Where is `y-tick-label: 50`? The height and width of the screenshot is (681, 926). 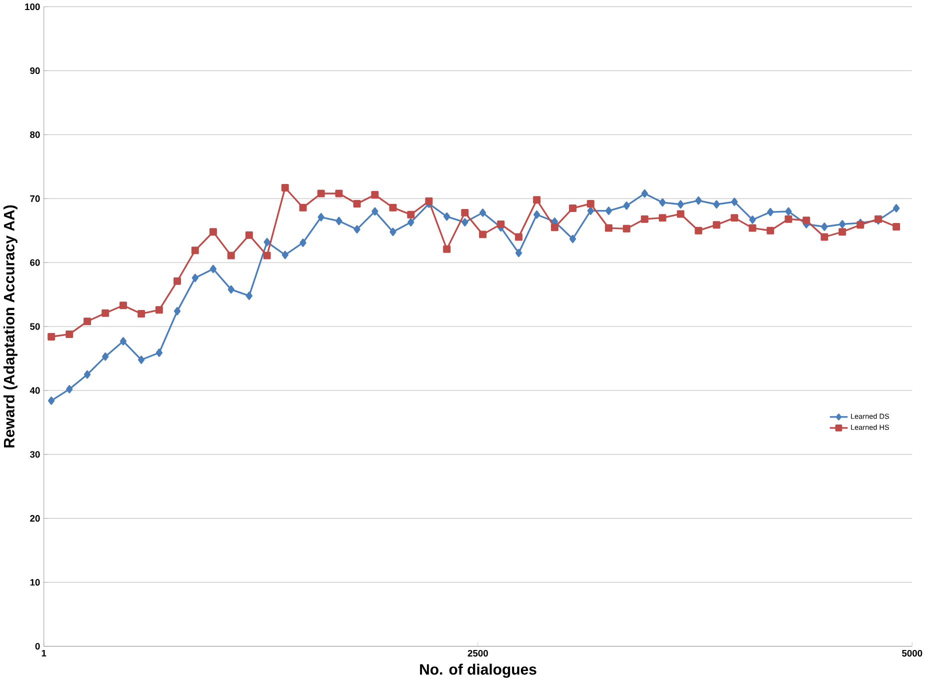
y-tick-label: 50 is located at coordinates (35, 326).